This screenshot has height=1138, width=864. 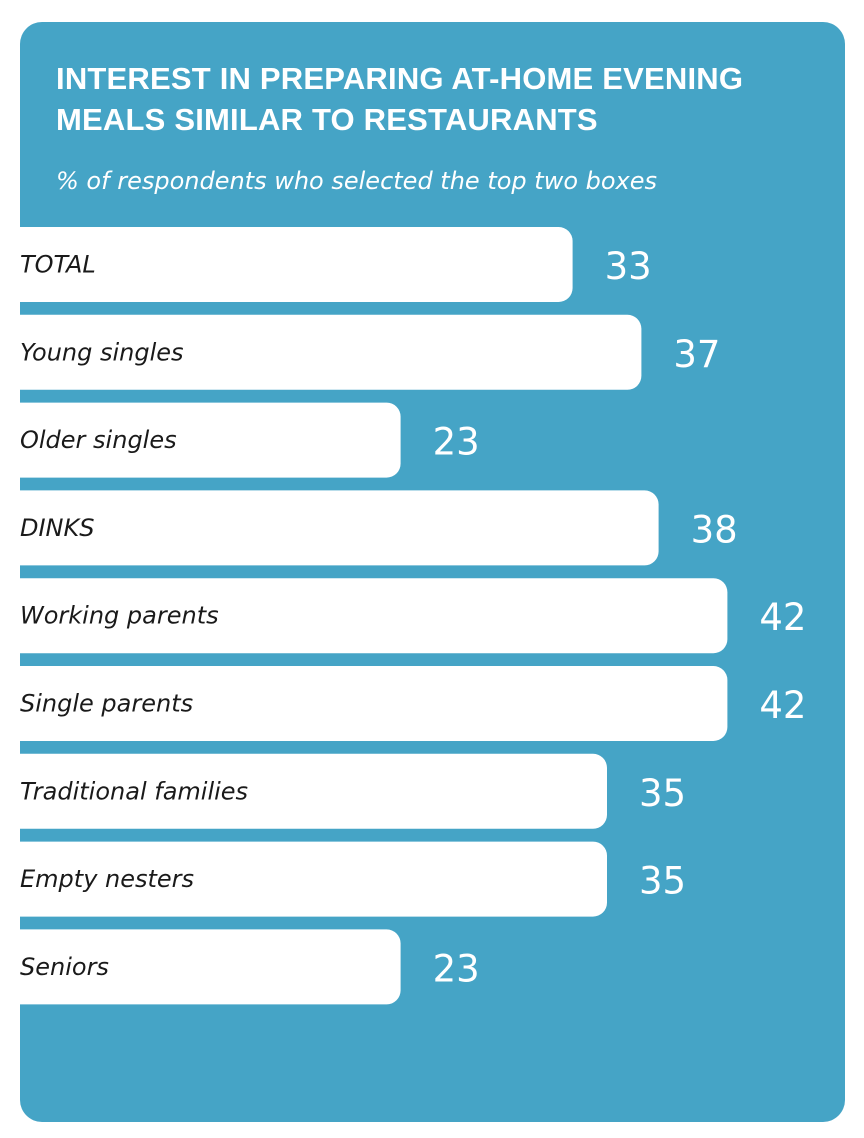 I want to click on category-label: TOTAL, so click(x=58, y=265).